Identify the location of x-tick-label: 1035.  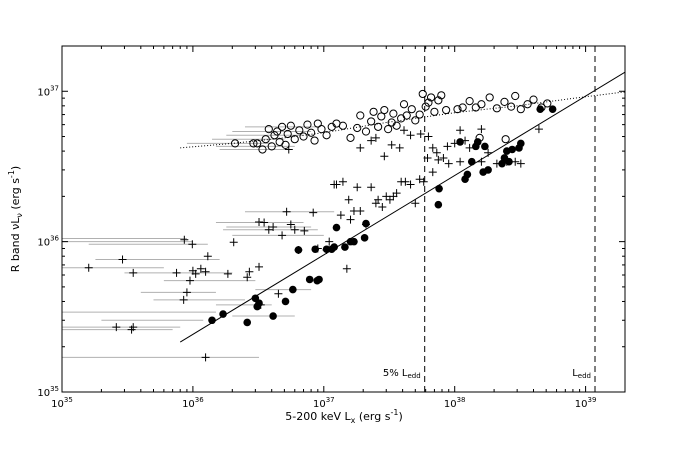
(62, 403).